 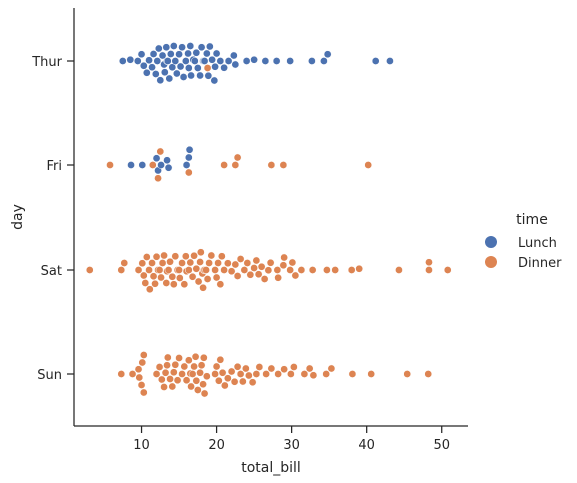 What do you see at coordinates (216, 445) in the screenshot?
I see `x-tick-label-20: 20` at bounding box center [216, 445].